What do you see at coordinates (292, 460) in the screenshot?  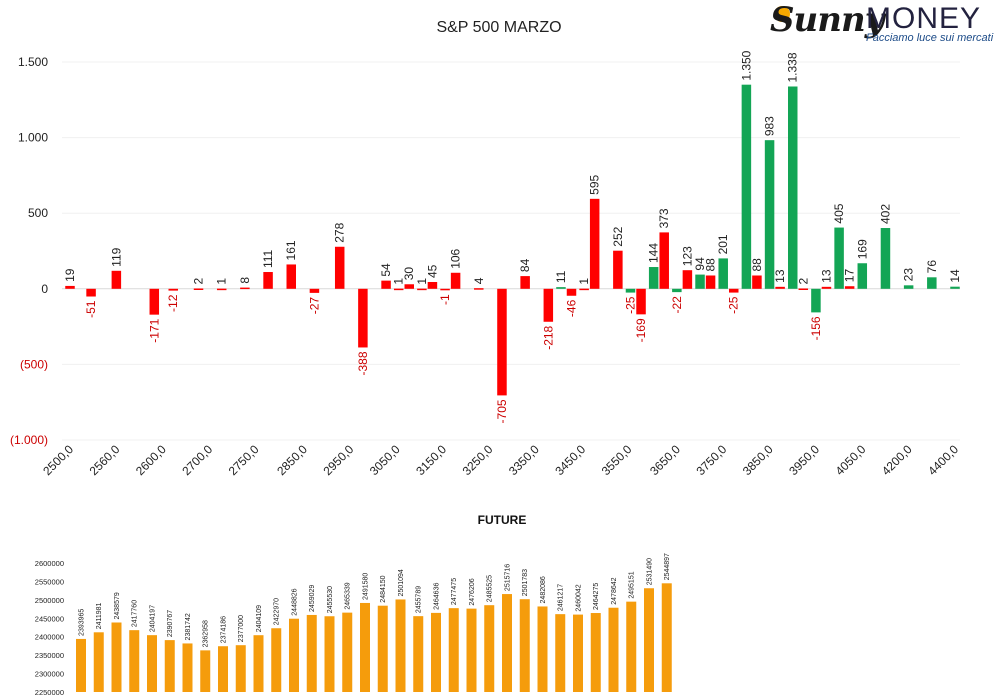 I see `x-tick-label: 2850,0` at bounding box center [292, 460].